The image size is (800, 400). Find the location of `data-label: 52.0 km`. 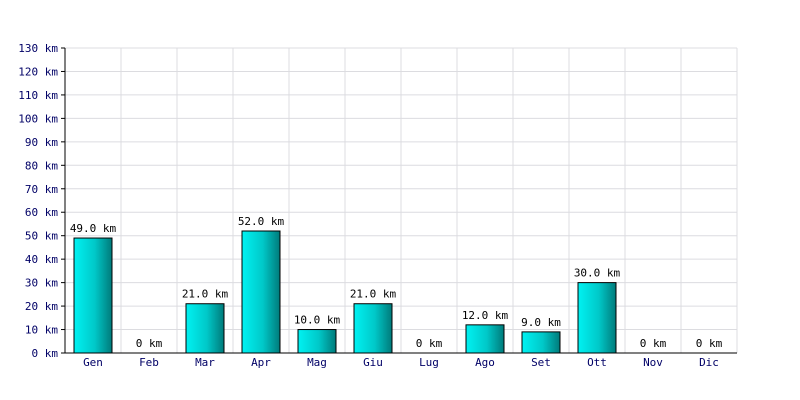

data-label: 52.0 km is located at coordinates (261, 221).